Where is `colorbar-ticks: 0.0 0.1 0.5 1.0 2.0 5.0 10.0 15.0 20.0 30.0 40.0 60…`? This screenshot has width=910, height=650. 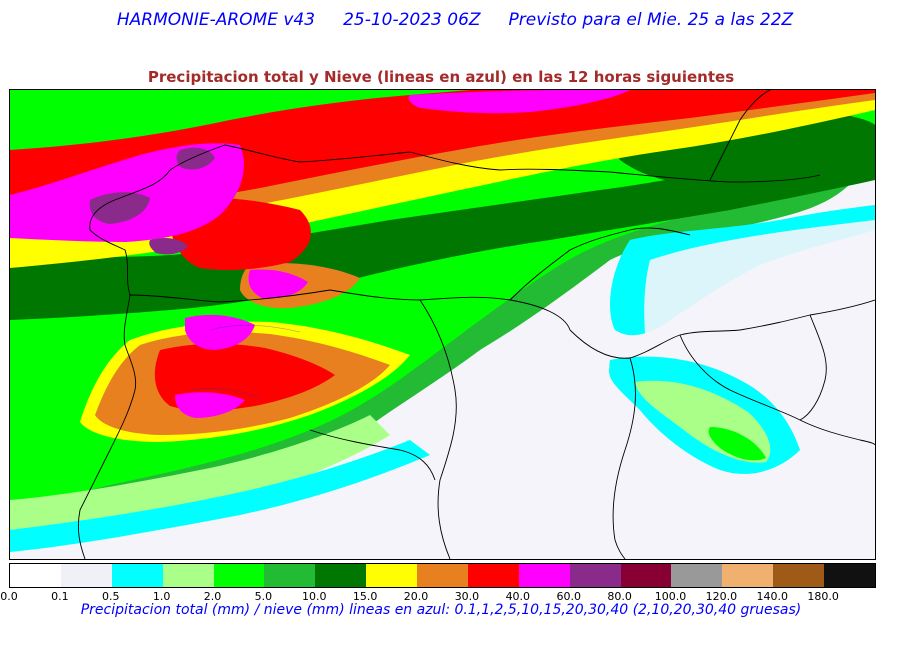
colorbar-ticks: 0.0 0.1 0.5 1.0 2.0 5.0 10.0 15.0 20.0 30.0 40.0 60… is located at coordinates (438, 597).